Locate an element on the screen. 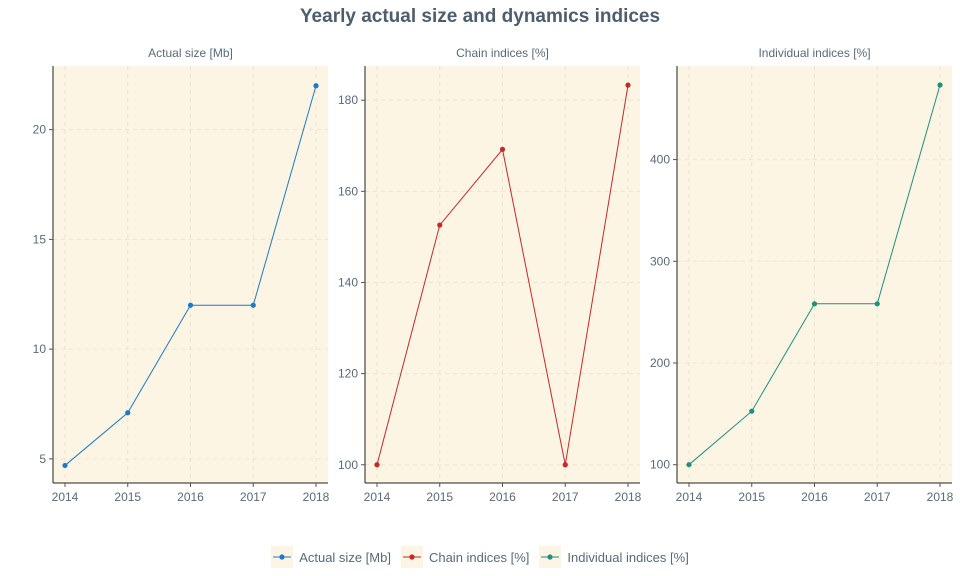 Image resolution: width=960 pixels, height=576 pixels. legend-label-chain-indices: Chain indices [%] is located at coordinates (479, 557).